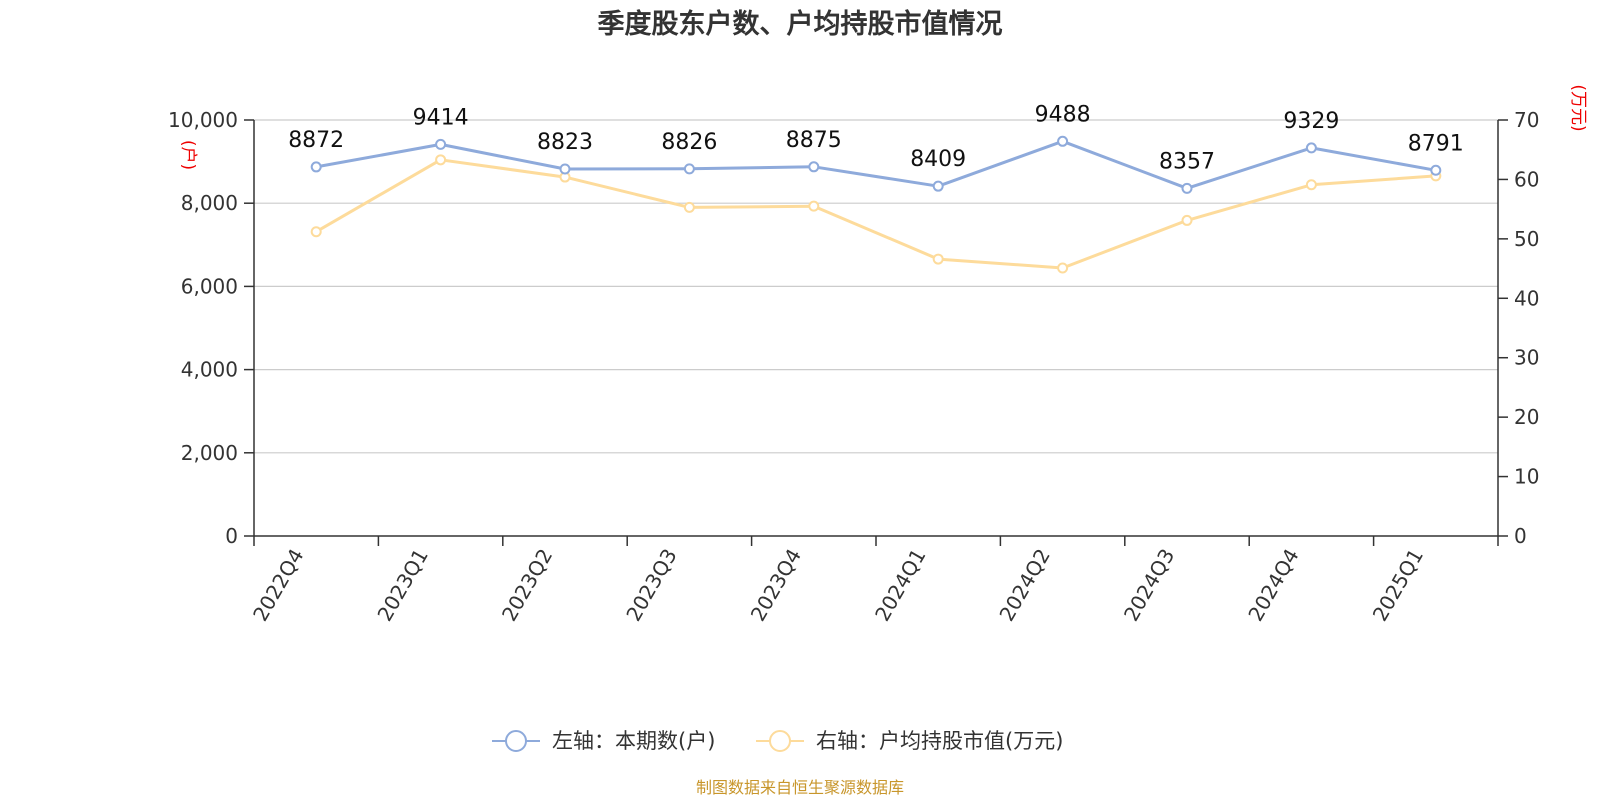 The height and width of the screenshot is (800, 1600). I want to click on x-tick-label: 2024Q3, so click(1149, 585).